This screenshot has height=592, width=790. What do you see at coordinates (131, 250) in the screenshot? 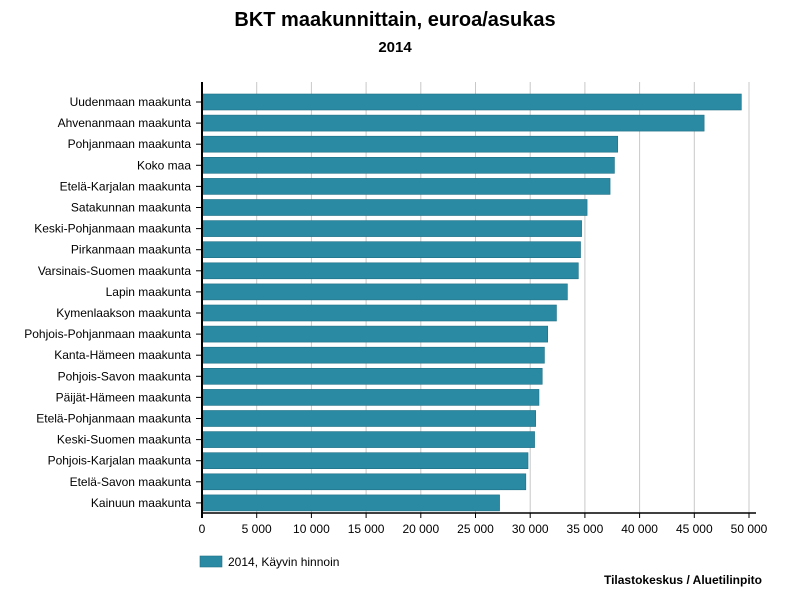
I see `category-label: Pirkanmaan maakunta` at bounding box center [131, 250].